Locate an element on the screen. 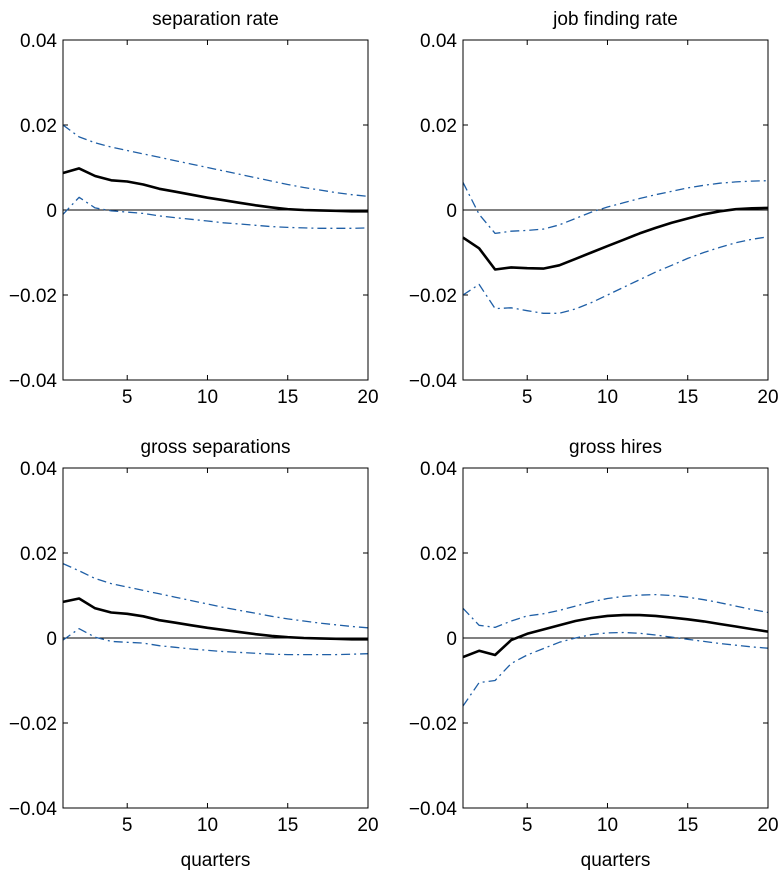 The height and width of the screenshot is (871, 780). panel-title: job finding rate is located at coordinates (615, 19).